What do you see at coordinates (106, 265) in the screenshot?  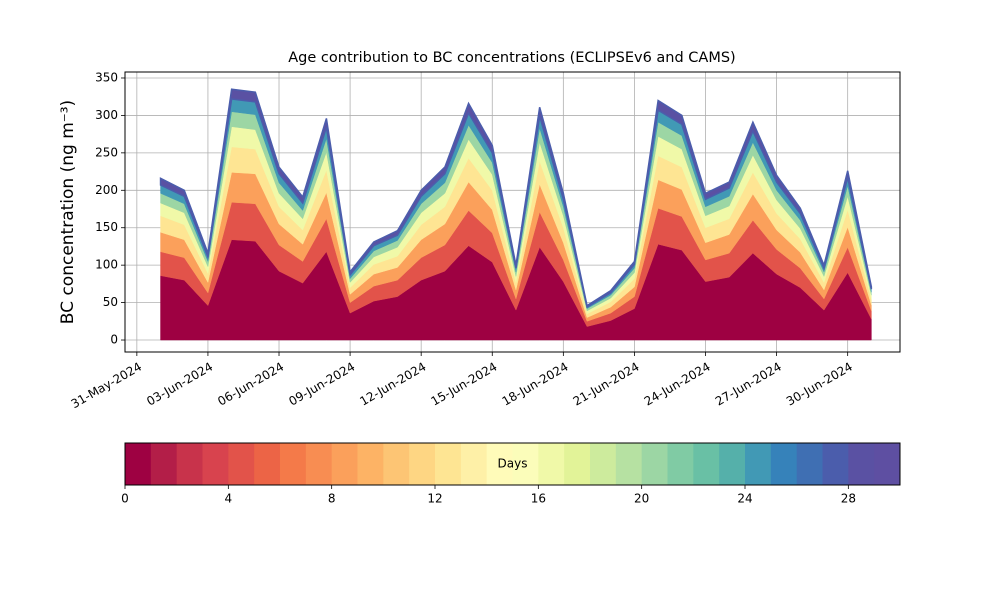 I see `y-tick-label: 100` at bounding box center [106, 265].